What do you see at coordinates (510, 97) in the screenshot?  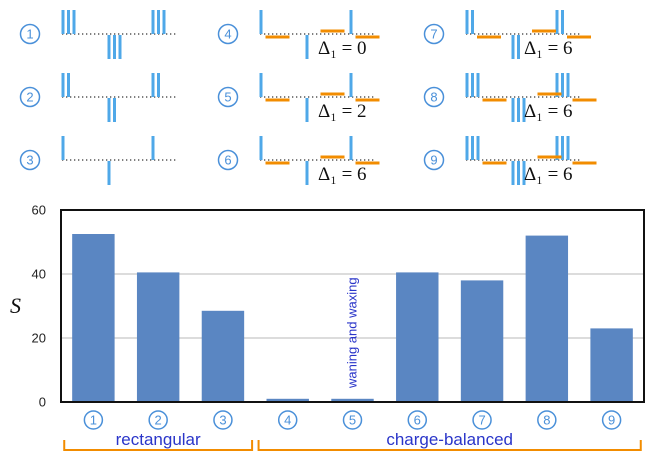 I see `waveform-8: 8 Δ₁ = 6` at bounding box center [510, 97].